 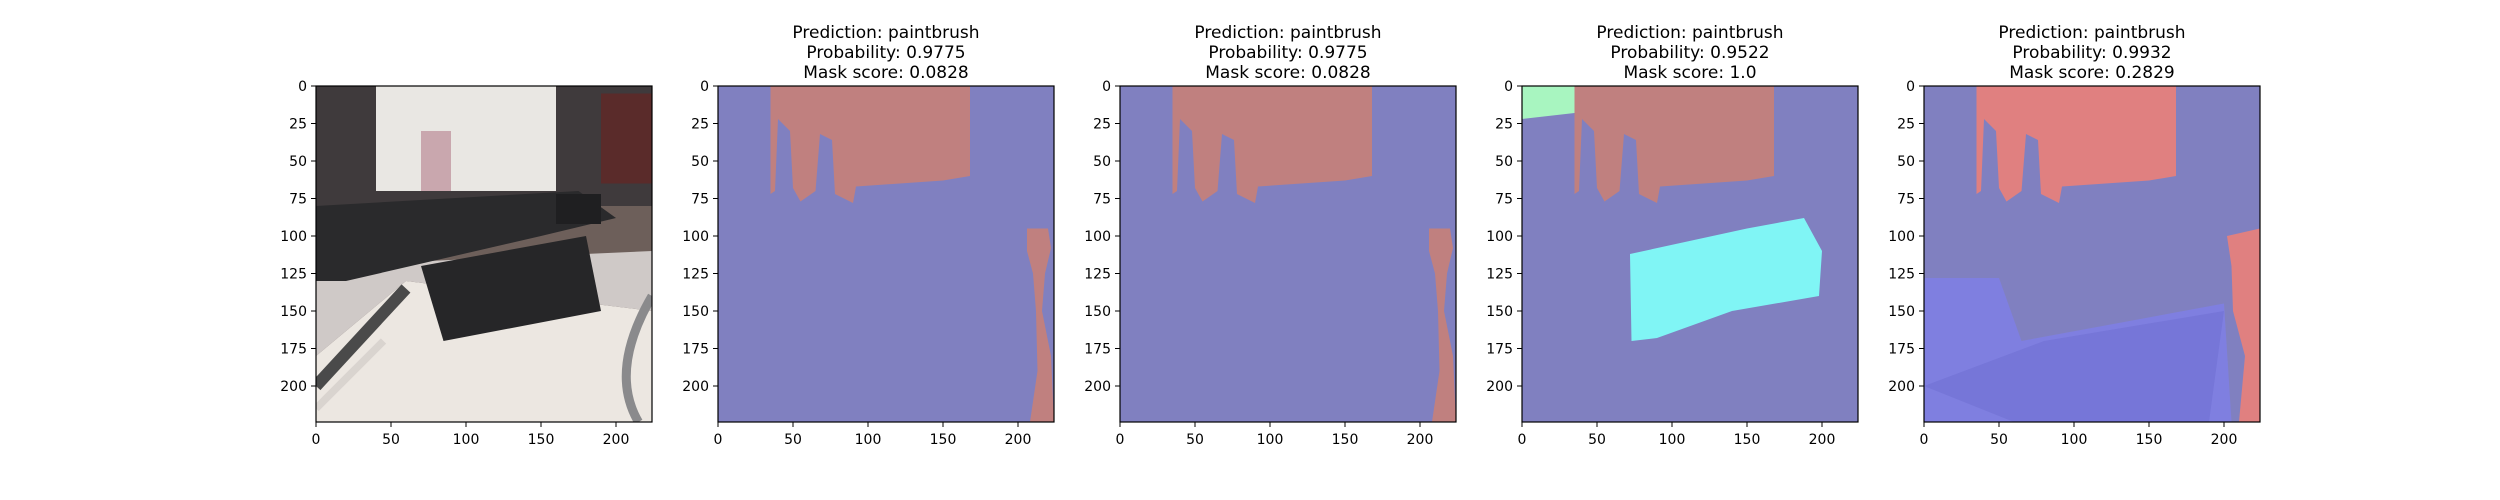 I want to click on panel-1: 0 50 100 150 200 0 25 50 75 100 125 150 175 200, so click(x=466, y=263).